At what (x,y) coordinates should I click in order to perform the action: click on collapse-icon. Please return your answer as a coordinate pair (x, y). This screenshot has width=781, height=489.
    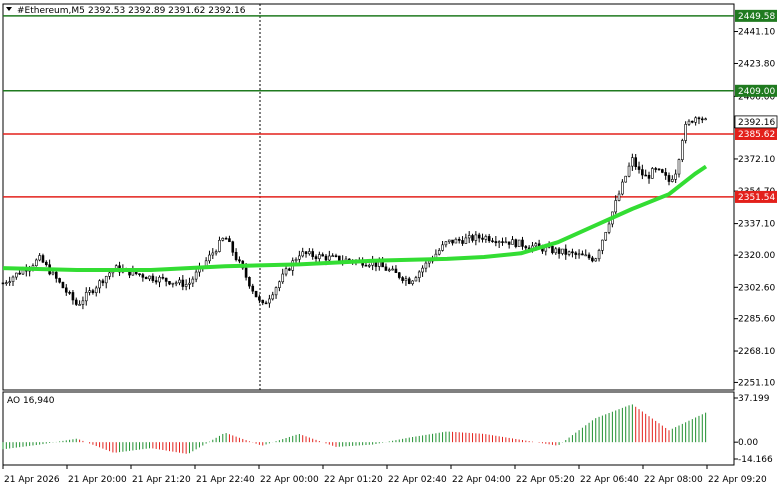
    Looking at the image, I should click on (9, 9).